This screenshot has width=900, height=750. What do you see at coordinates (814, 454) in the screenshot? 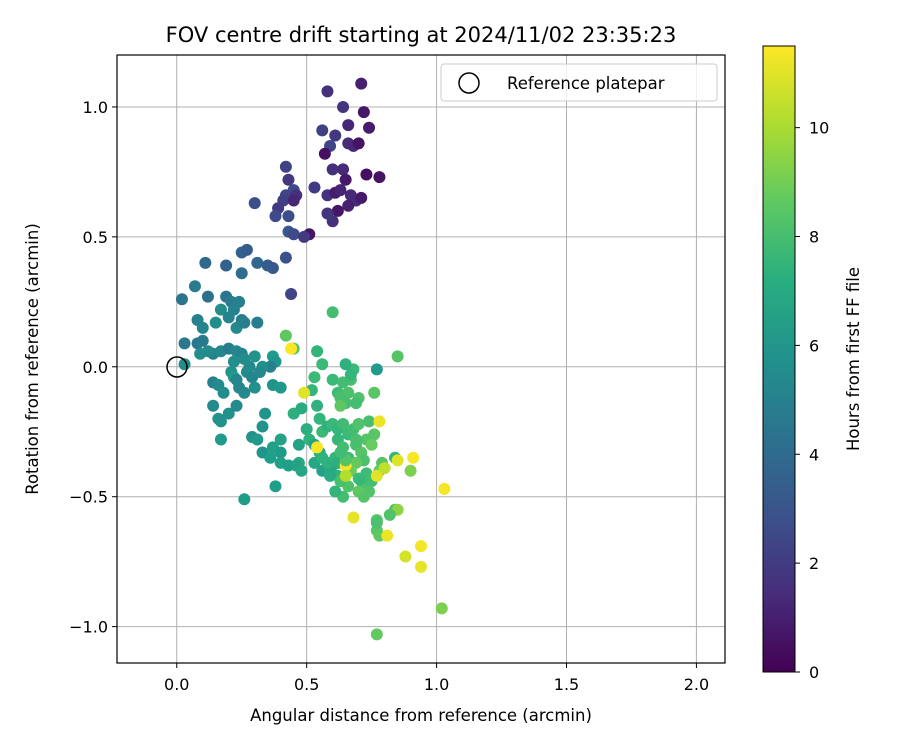
I see `colorbar-tick-label: 4` at bounding box center [814, 454].